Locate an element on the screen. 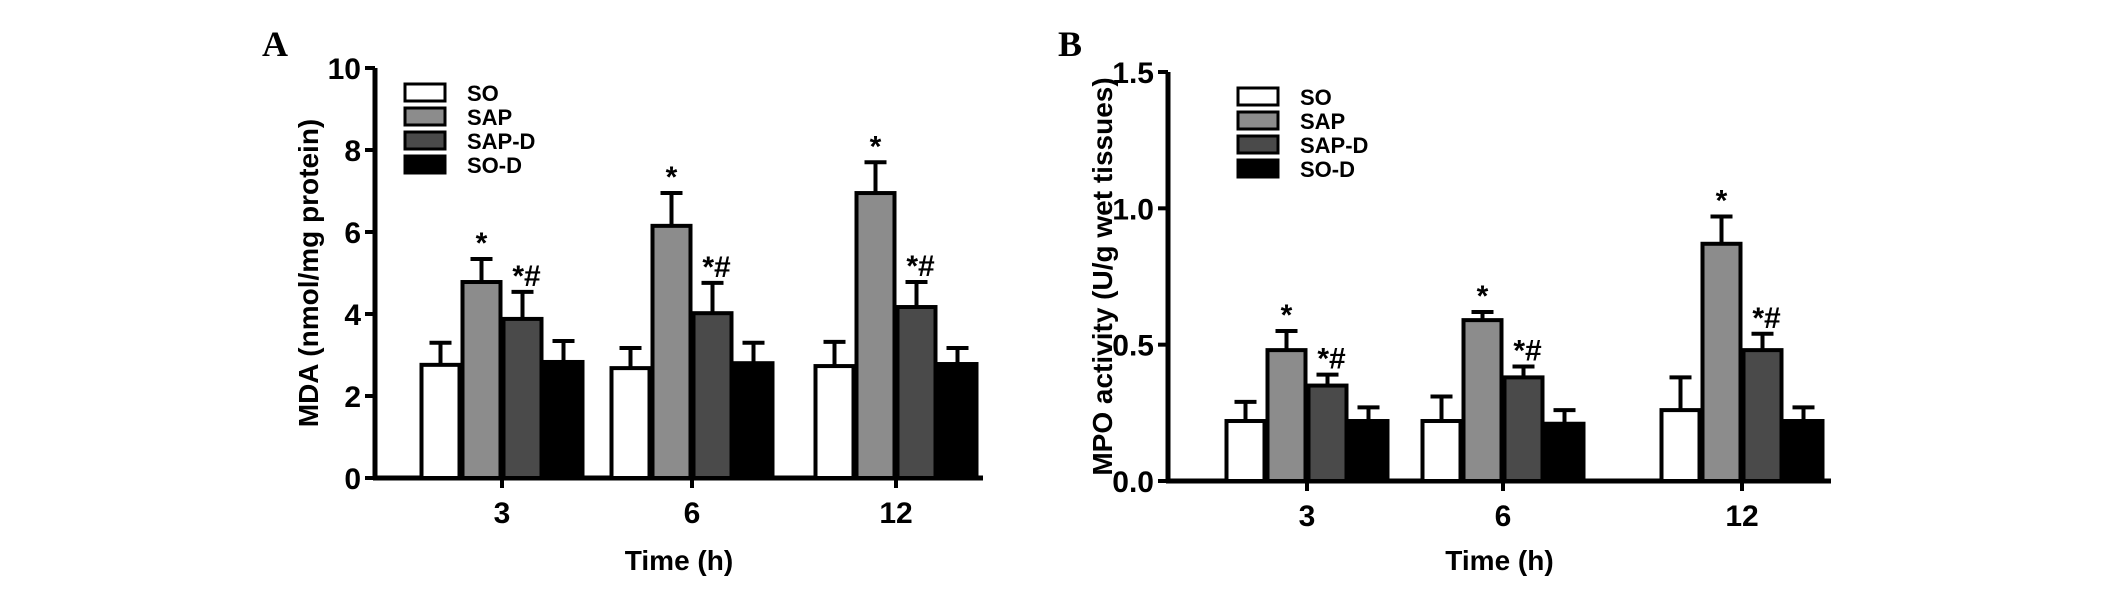 The width and height of the screenshot is (2126, 591). y-tick-label: 0.0 is located at coordinates (1133, 482).